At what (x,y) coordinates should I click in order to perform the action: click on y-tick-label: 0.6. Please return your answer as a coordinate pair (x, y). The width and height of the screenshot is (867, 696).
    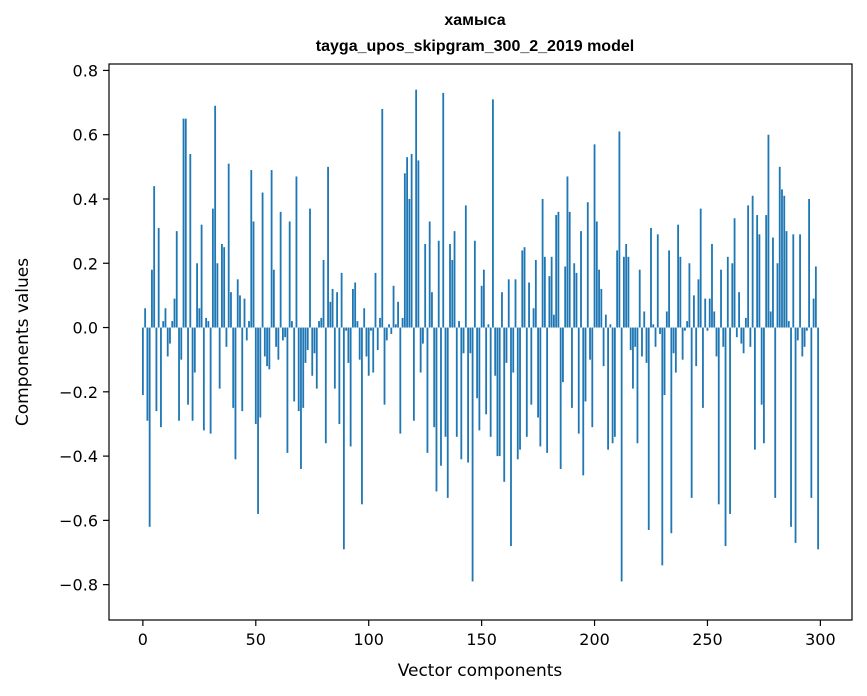
    Looking at the image, I should click on (85, 135).